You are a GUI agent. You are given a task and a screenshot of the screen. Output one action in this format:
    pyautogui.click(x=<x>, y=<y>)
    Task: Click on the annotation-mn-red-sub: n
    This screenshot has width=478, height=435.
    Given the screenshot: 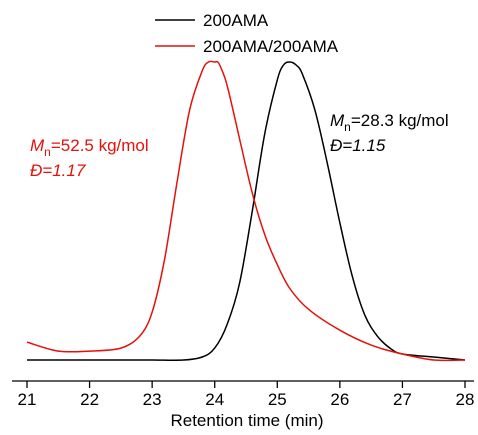 What is the action you would take?
    pyautogui.click(x=47, y=152)
    